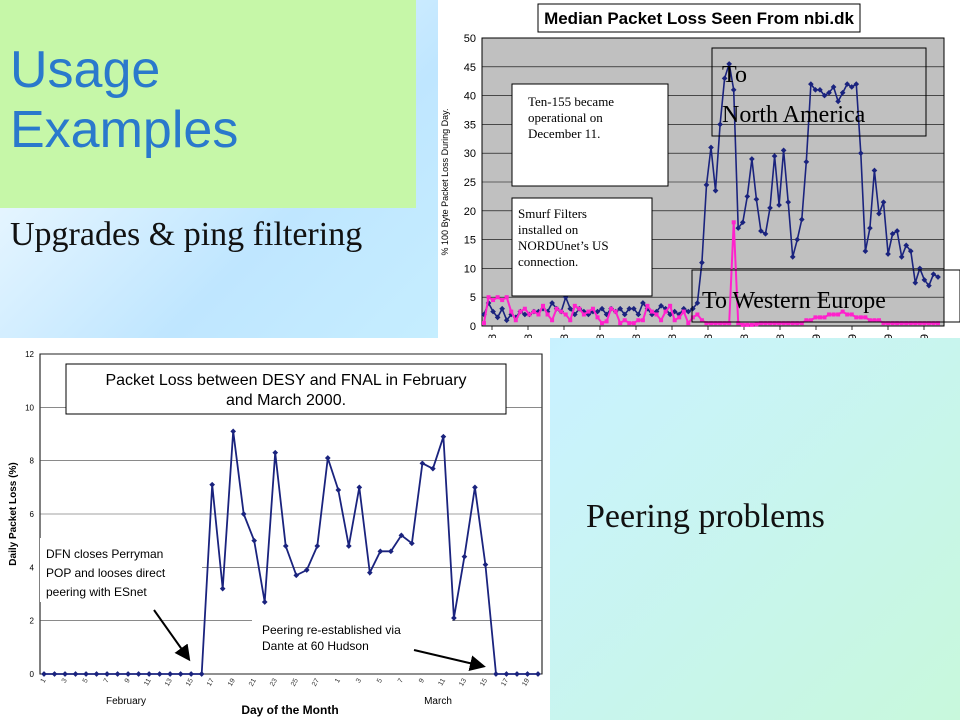 The width and height of the screenshot is (960, 720). What do you see at coordinates (128, 680) in the screenshot?
I see `chart2-x-tick-label: 9` at bounding box center [128, 680].